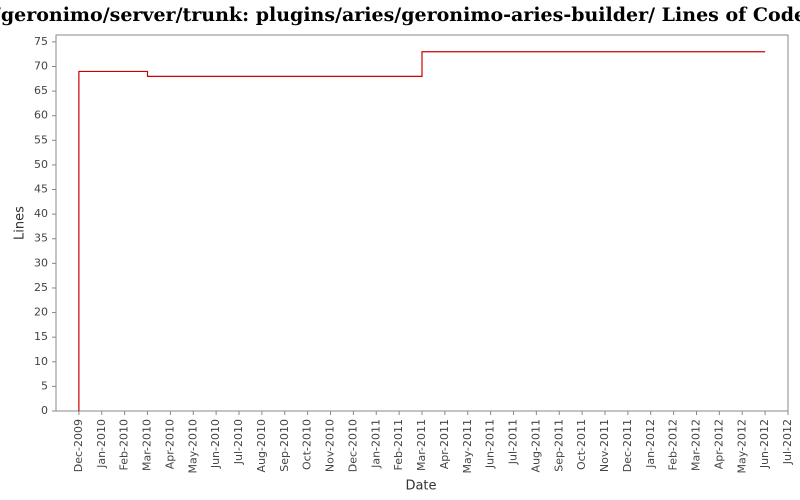 The height and width of the screenshot is (500, 800). What do you see at coordinates (444, 444) in the screenshot?
I see `x-tick-label: Apr-2011` at bounding box center [444, 444].